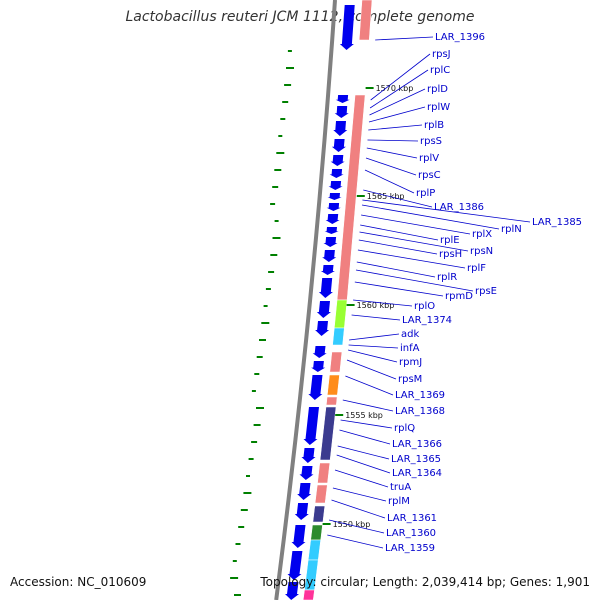 The image size is (600, 600). I want to click on gene-label: LAR_1396, so click(460, 37).